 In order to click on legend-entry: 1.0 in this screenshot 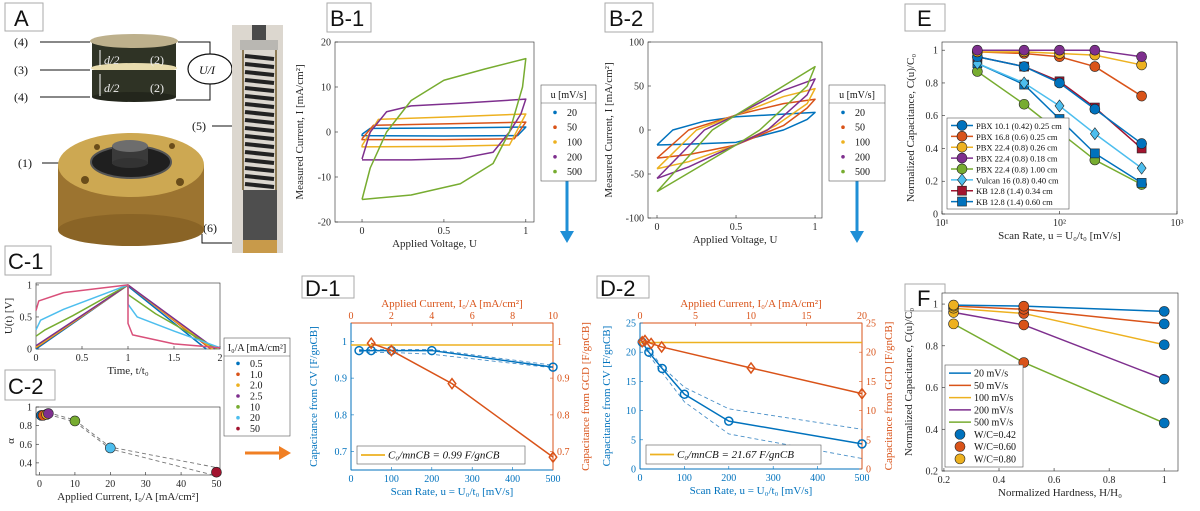, I will do `click(249, 375)`.